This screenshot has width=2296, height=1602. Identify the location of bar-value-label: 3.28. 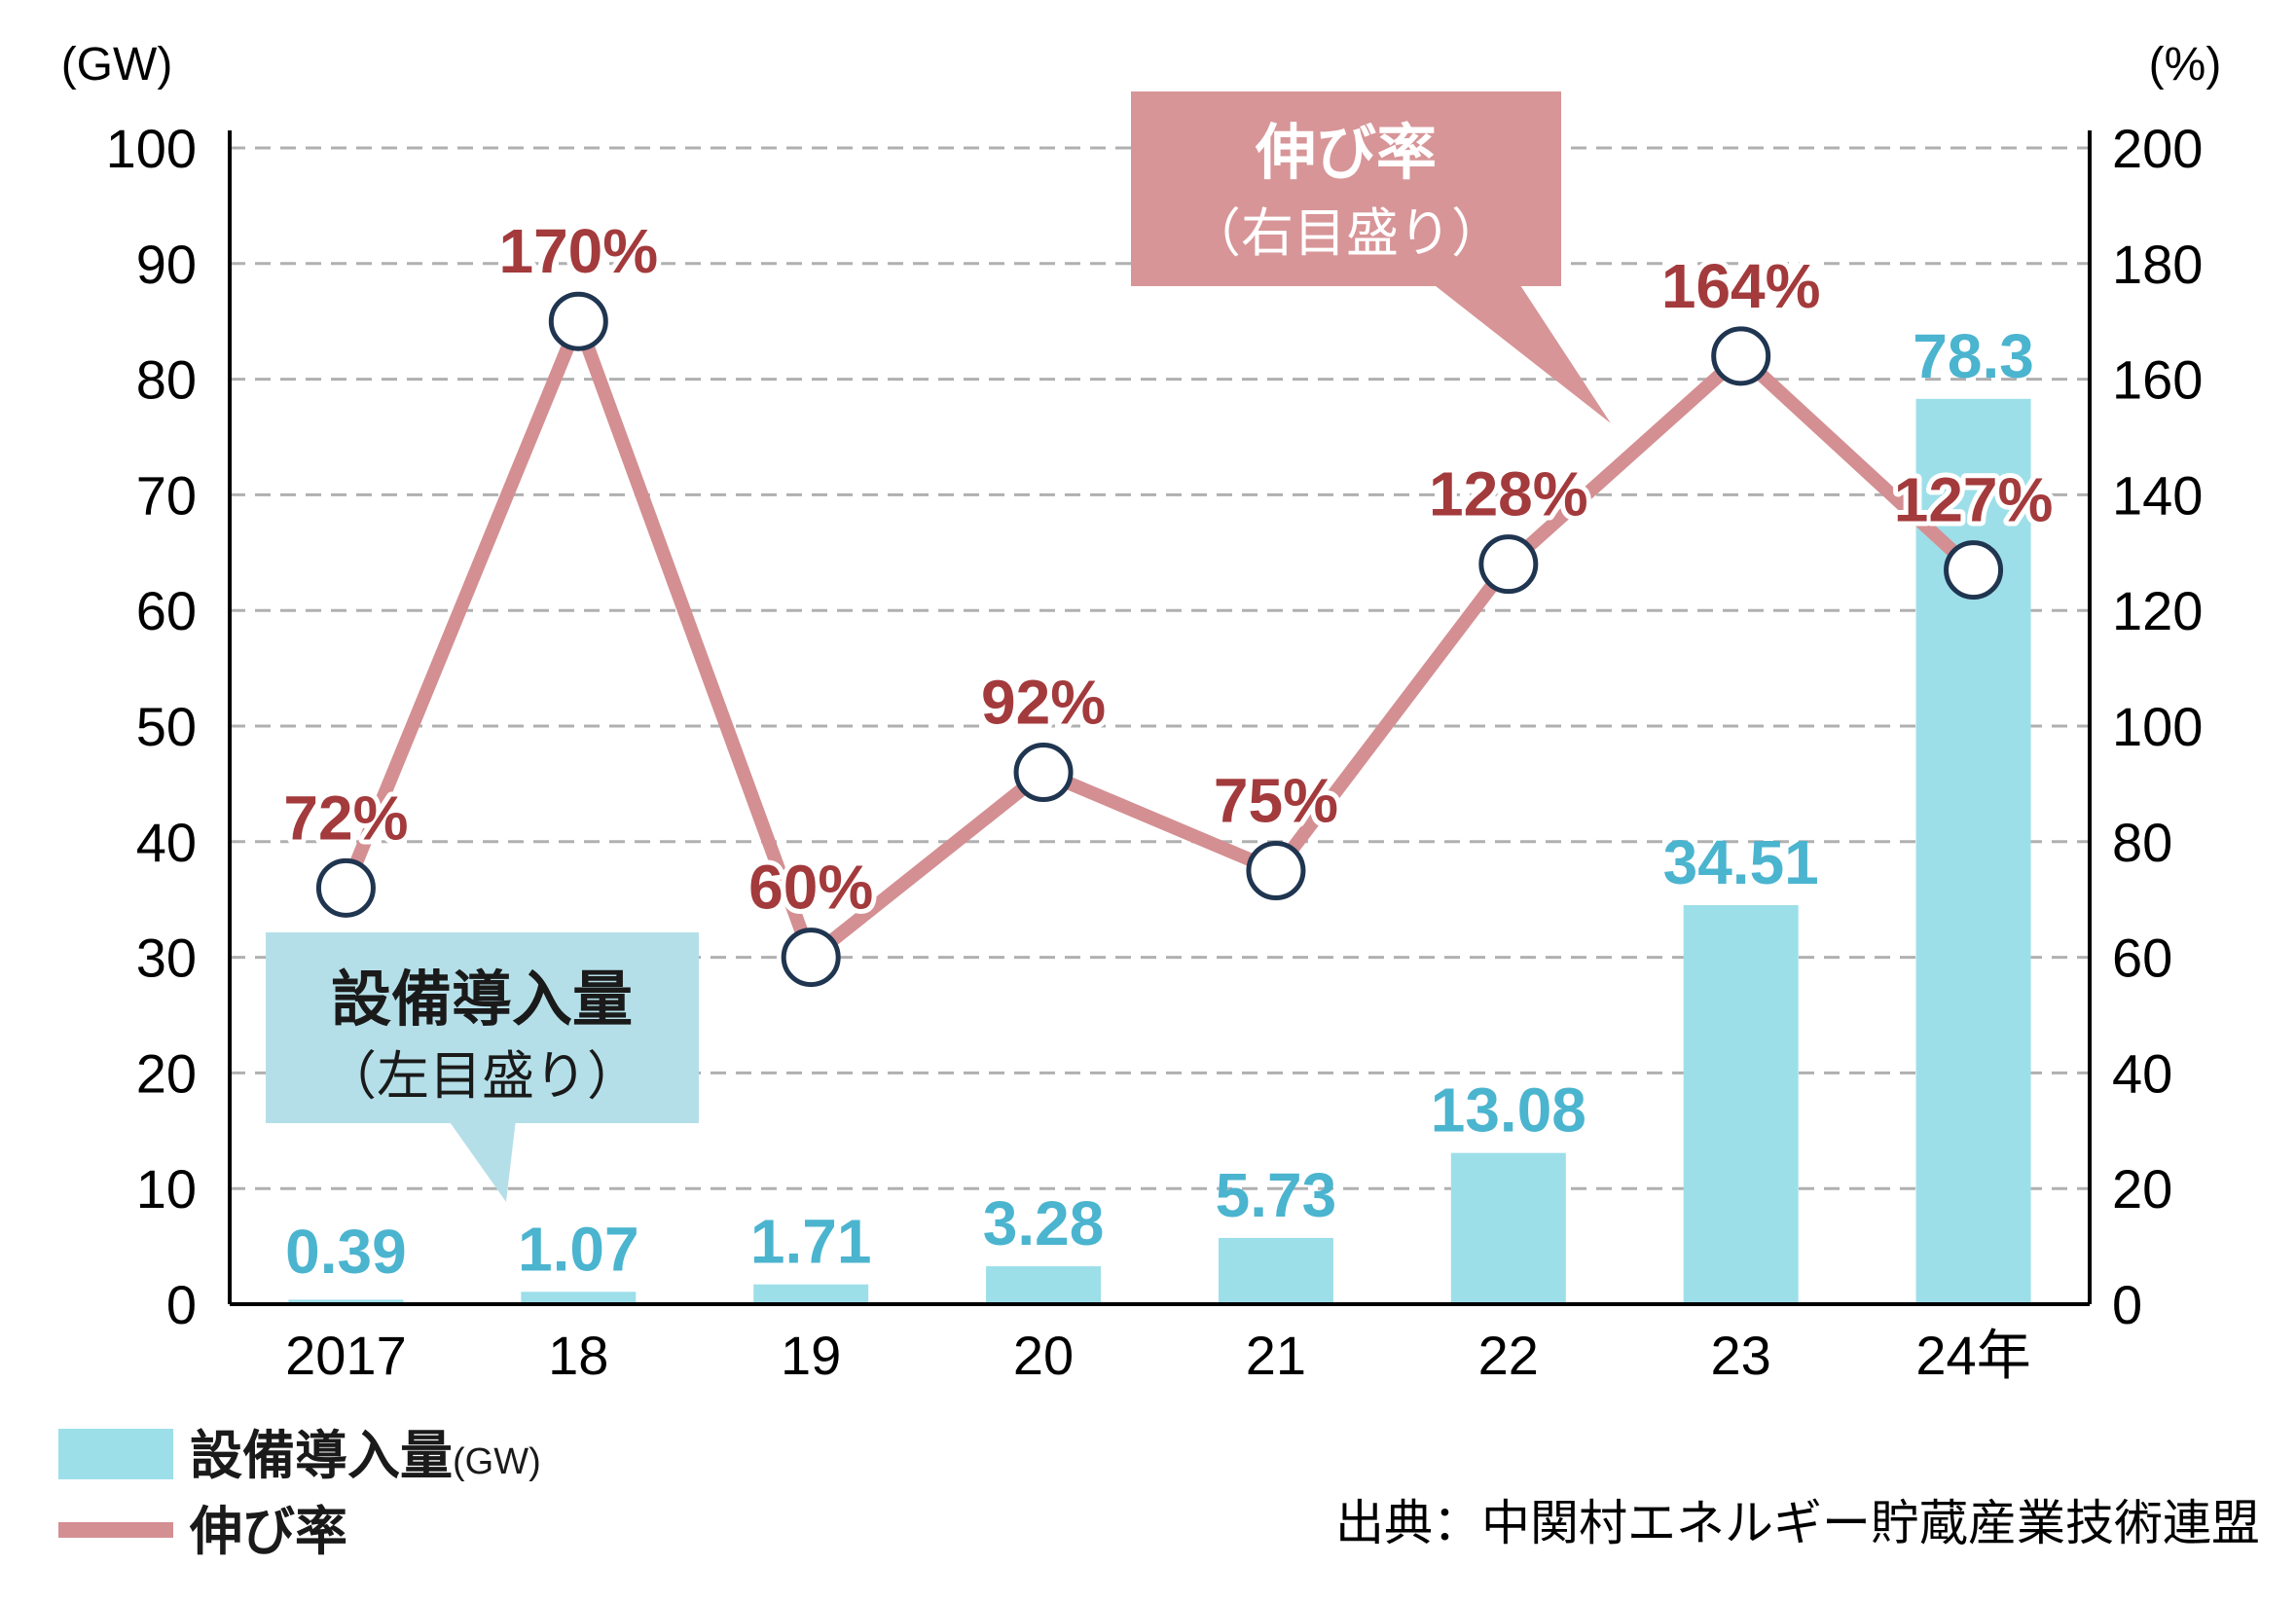
(1044, 1223).